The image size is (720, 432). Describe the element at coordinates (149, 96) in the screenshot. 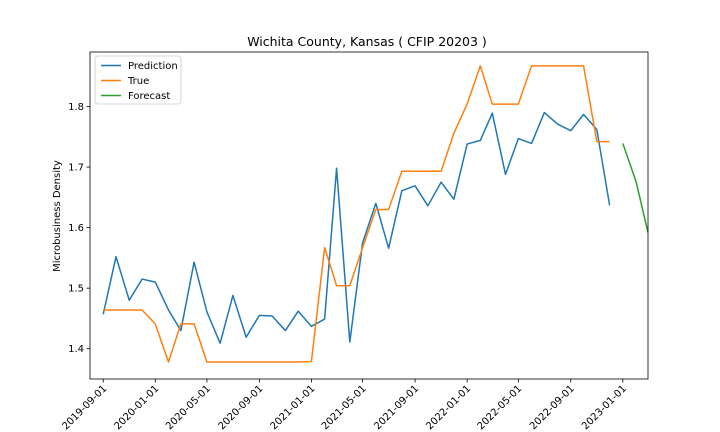

I see `legend-label-forecast: Forecast` at that location.